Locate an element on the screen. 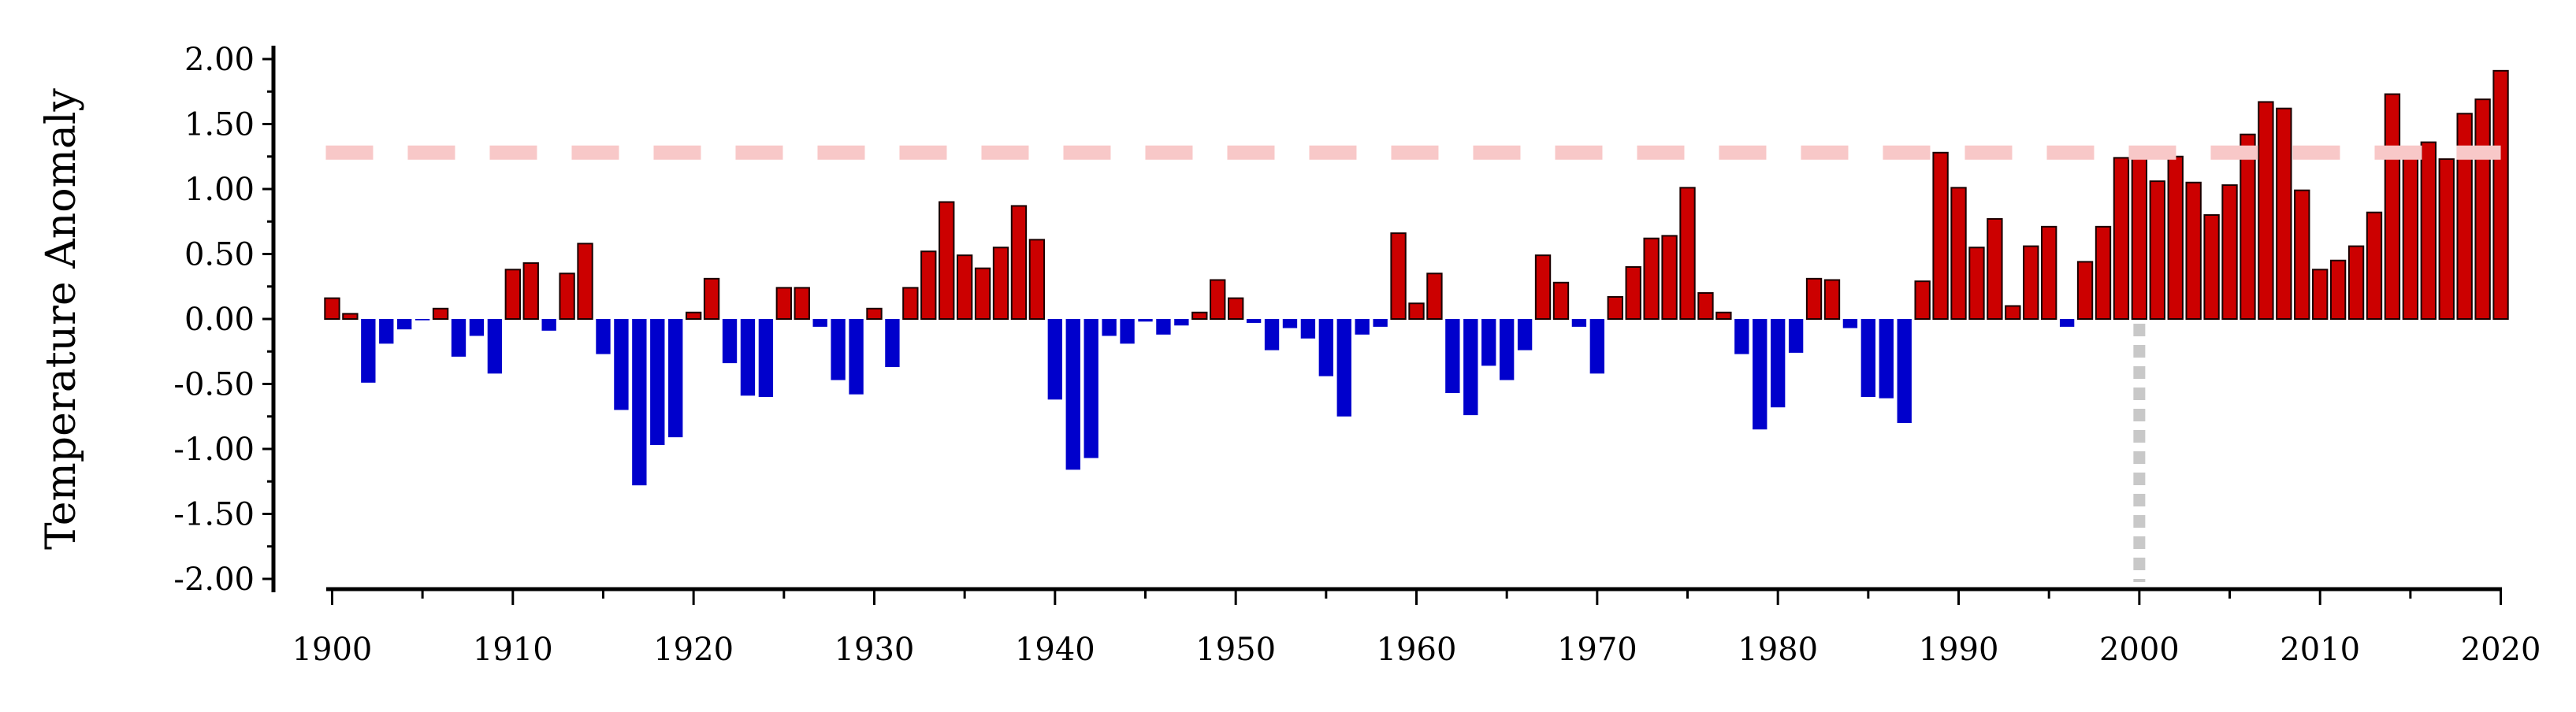  bar-1905 is located at coordinates (422, 320).